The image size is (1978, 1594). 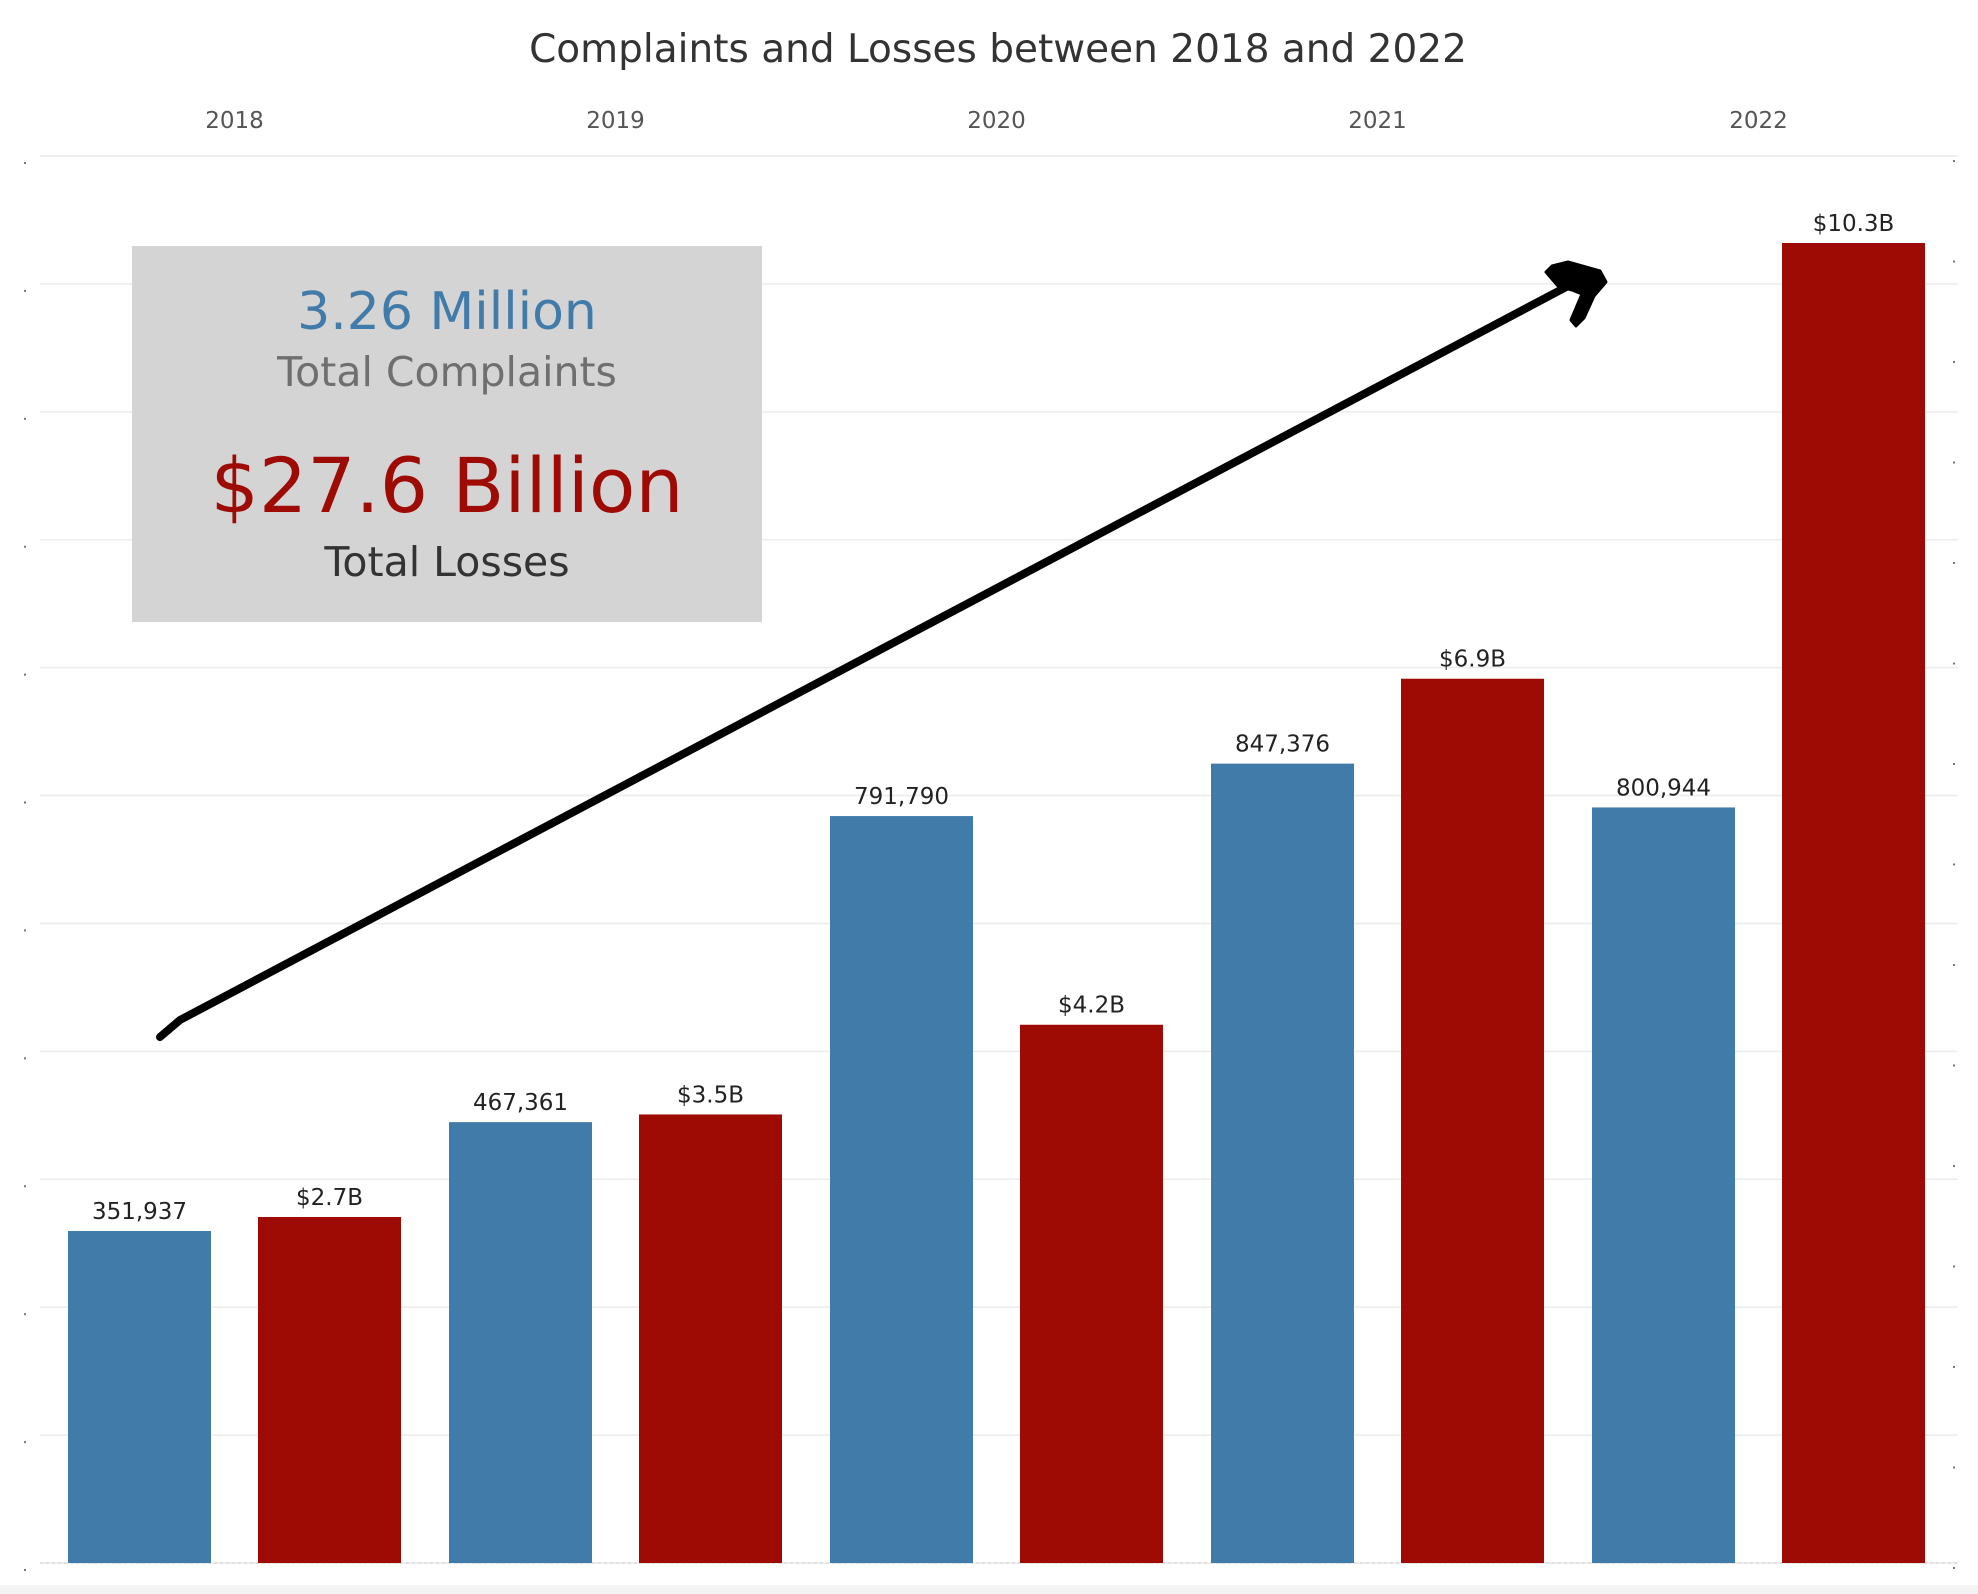 I want to click on losses-data-label: $10.3B, so click(x=1854, y=224).